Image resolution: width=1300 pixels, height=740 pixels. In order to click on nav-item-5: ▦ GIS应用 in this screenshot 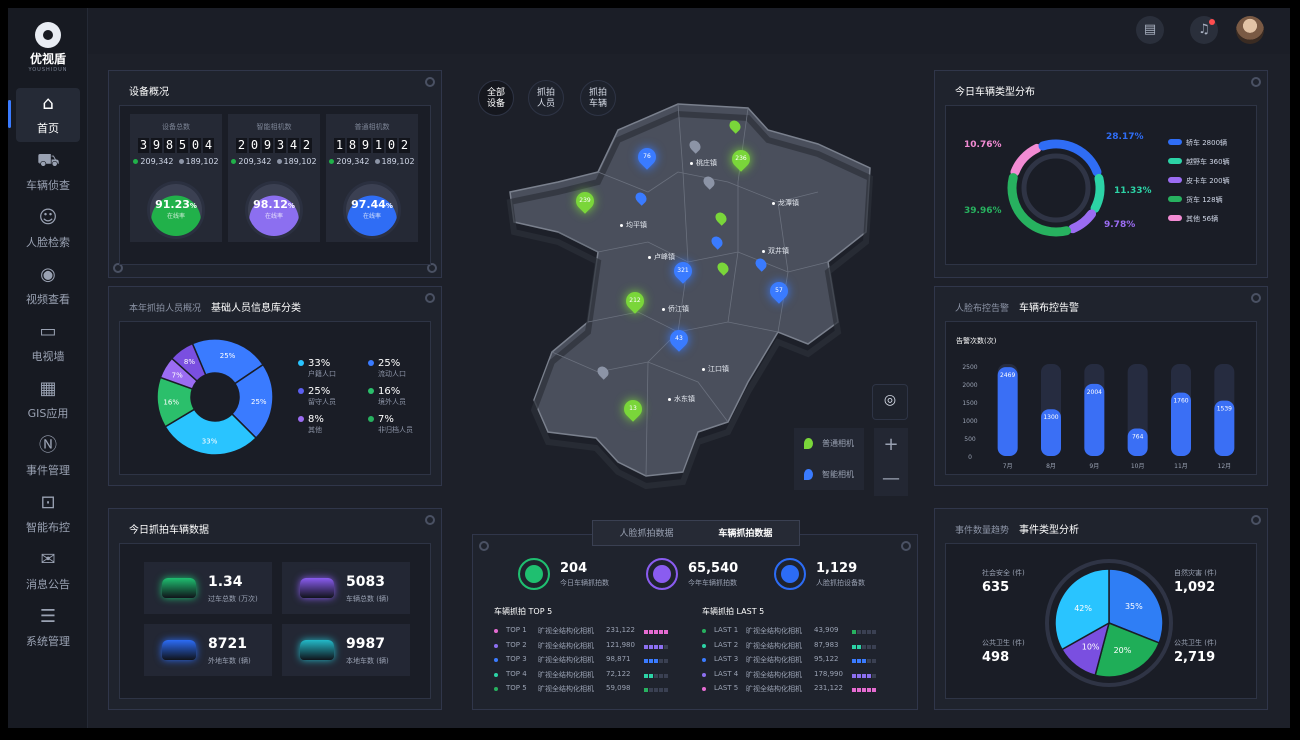, I will do `click(48, 400)`.